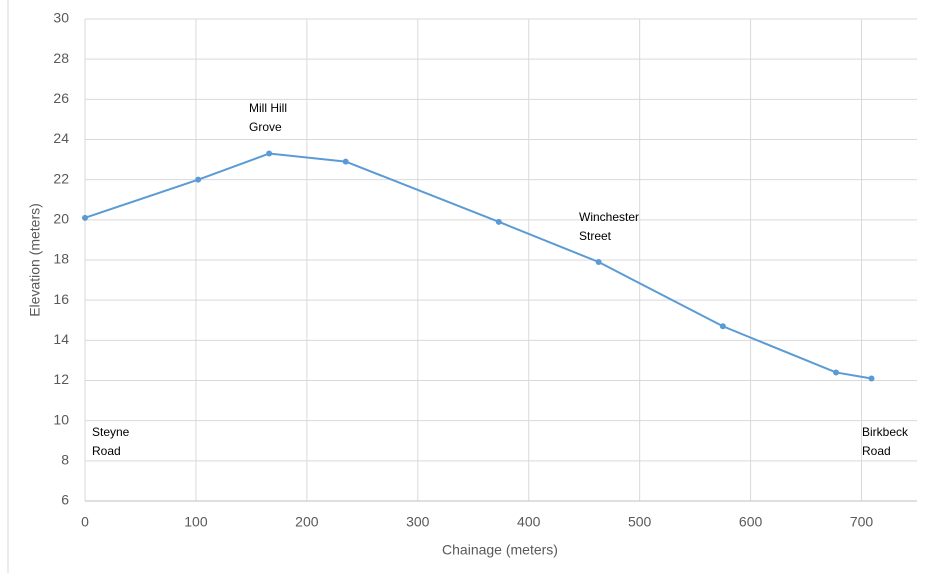 This screenshot has height=573, width=943. I want to click on x-tick-label: 700, so click(862, 522).